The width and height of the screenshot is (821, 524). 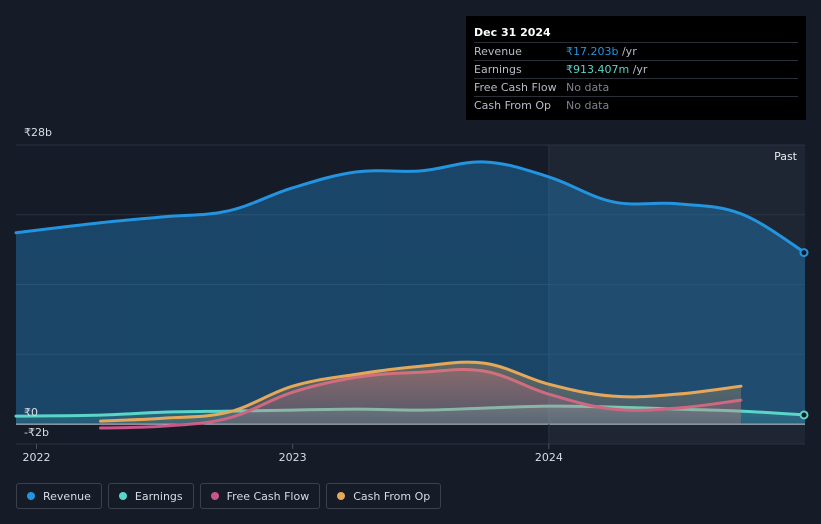 I want to click on revenue-end-marker, so click(x=804, y=253).